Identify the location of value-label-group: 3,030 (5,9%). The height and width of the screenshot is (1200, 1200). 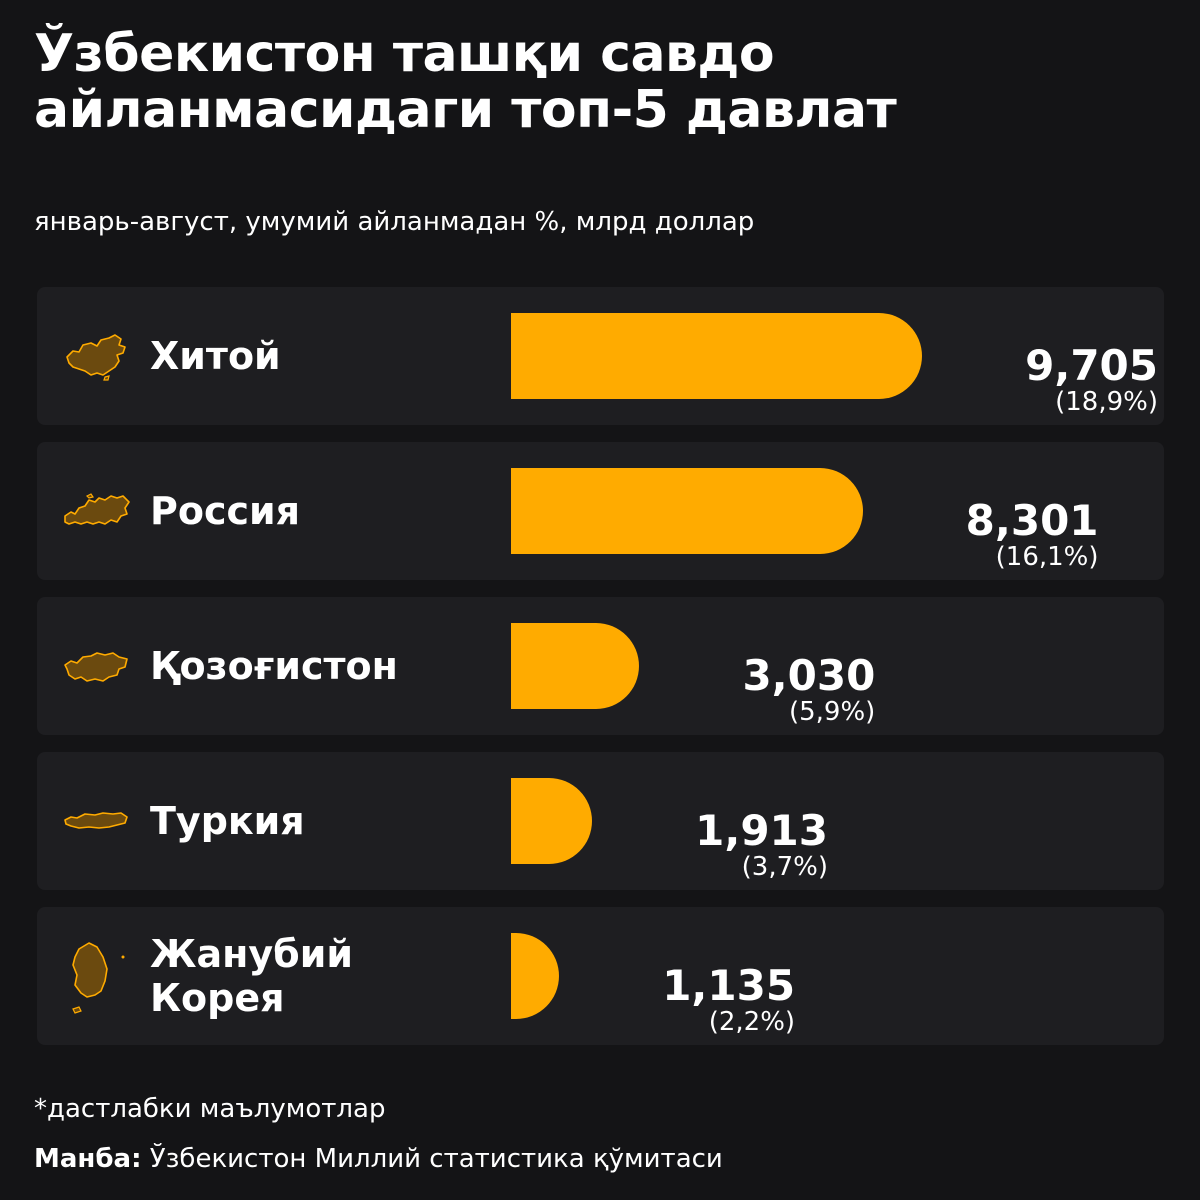
(775, 689).